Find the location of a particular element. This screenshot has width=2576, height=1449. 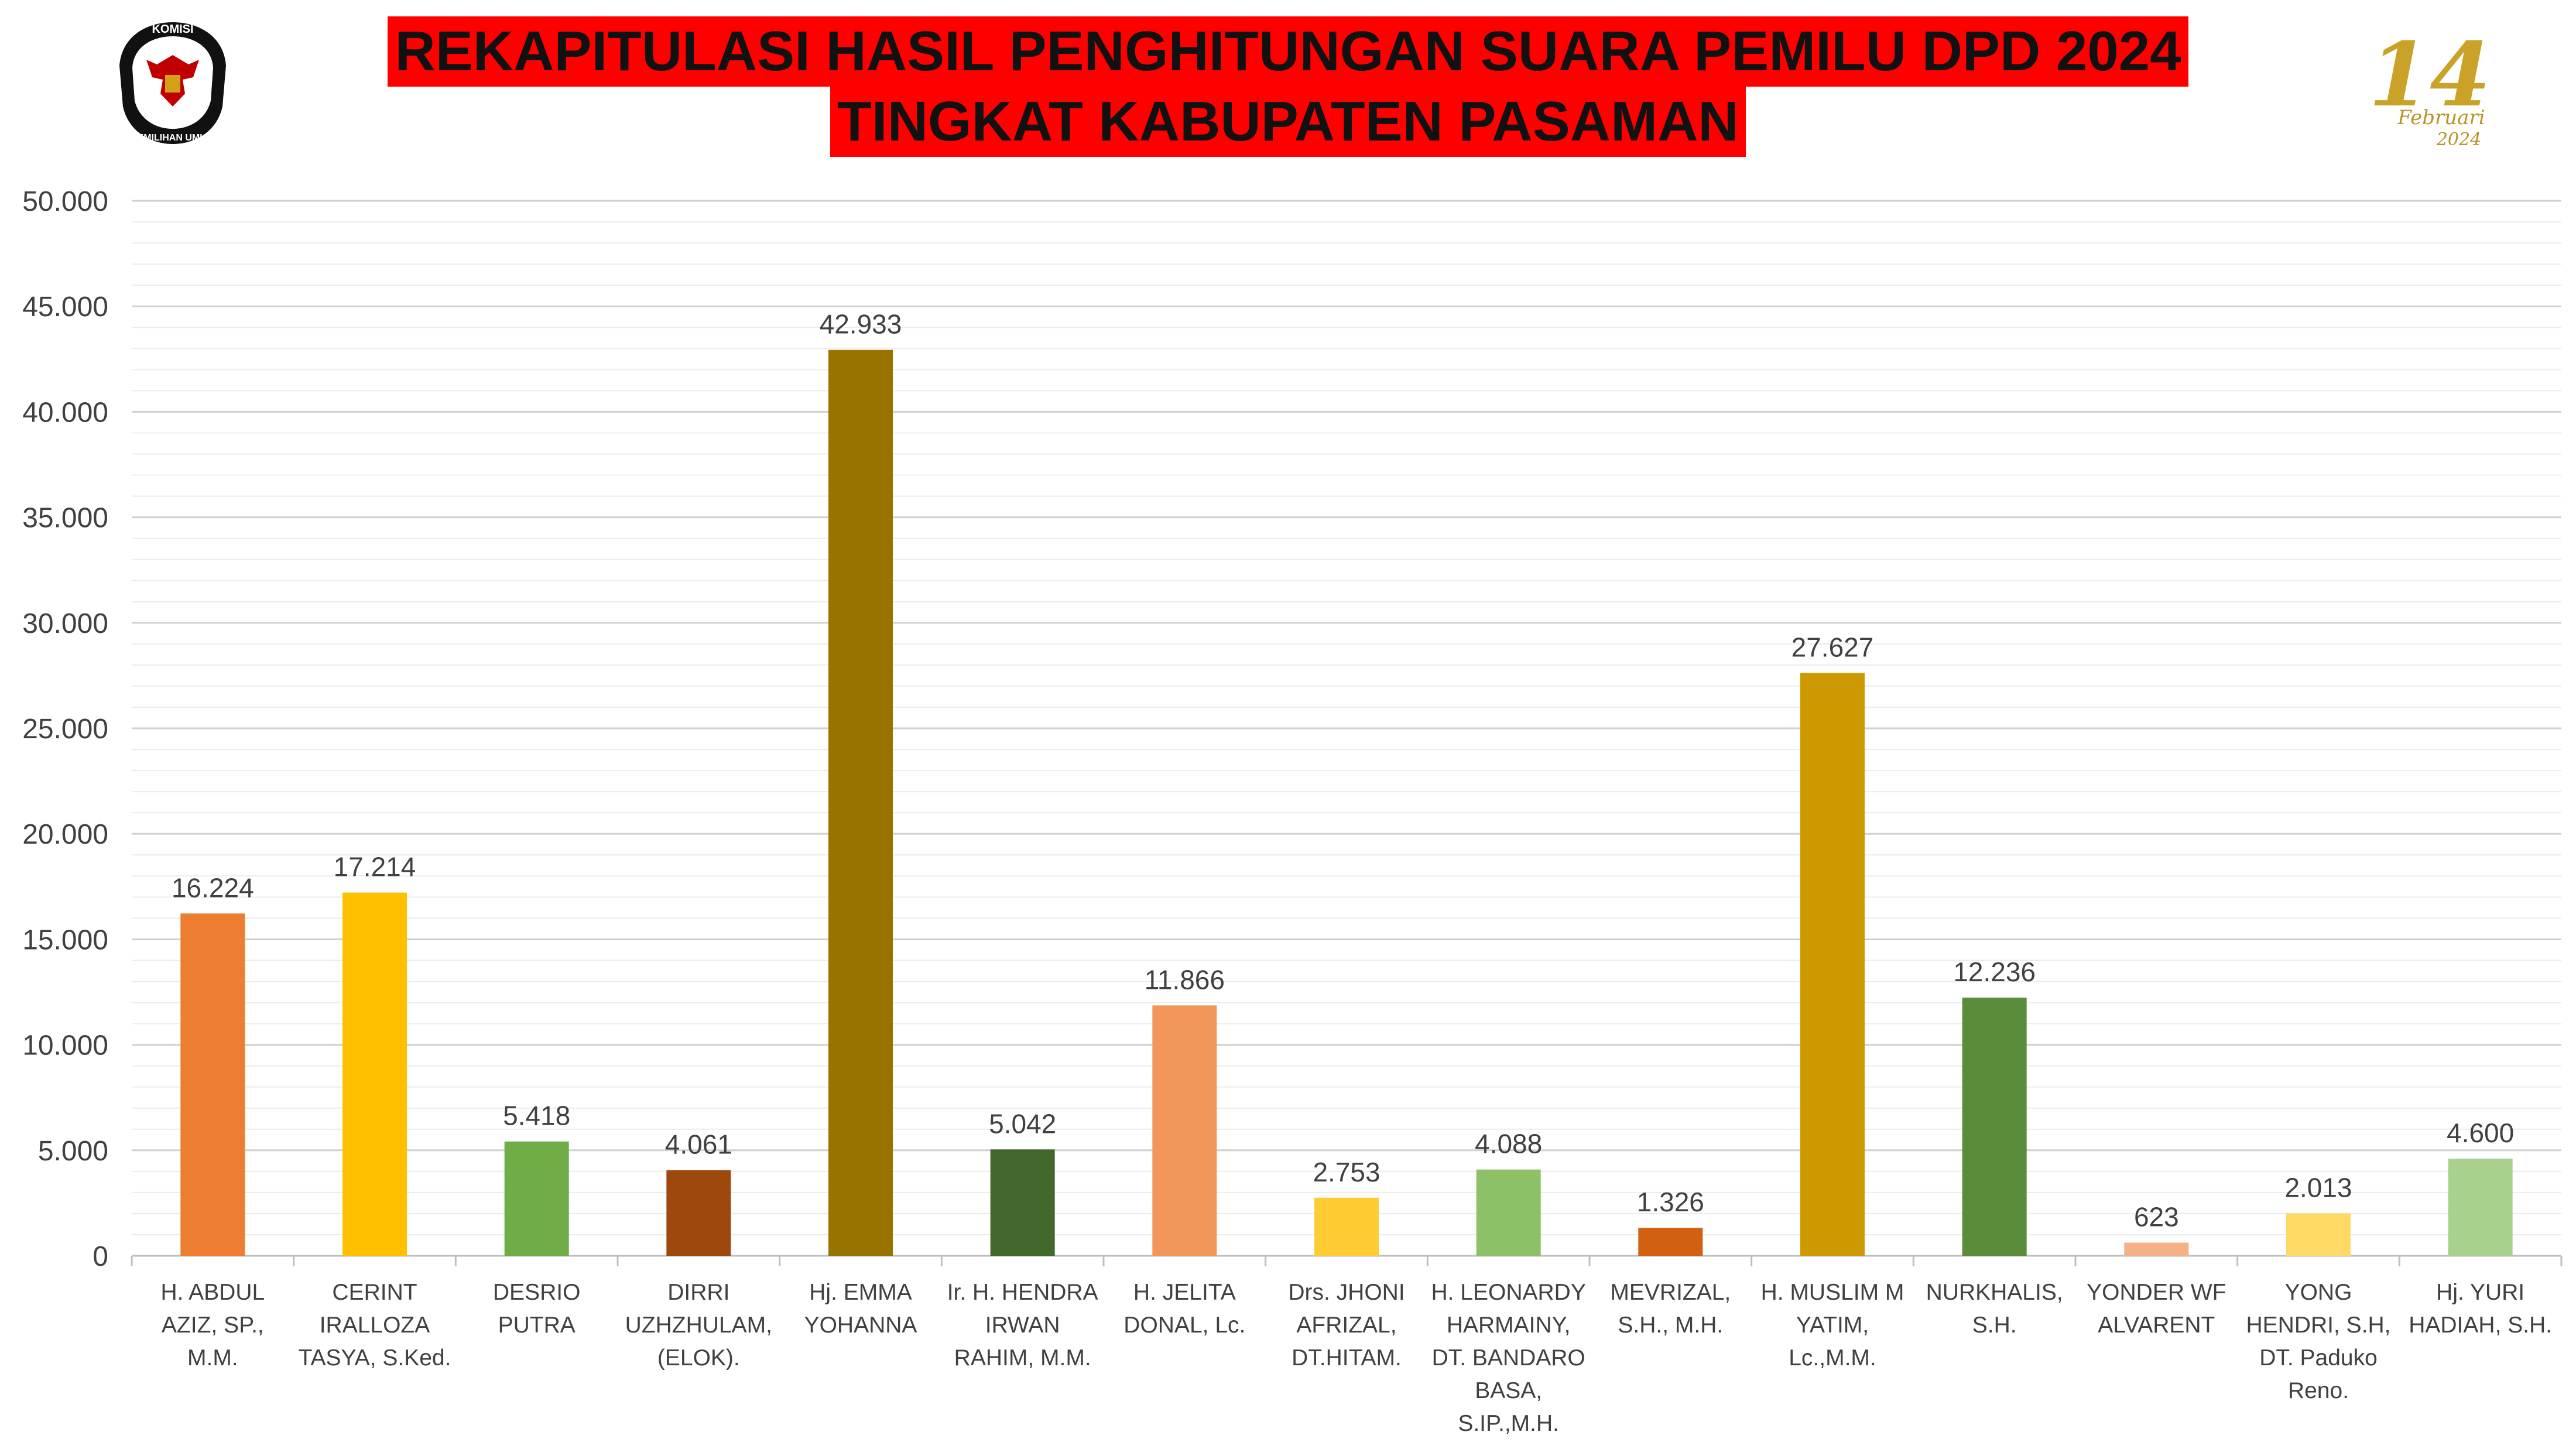

data-label: 623 is located at coordinates (2156, 1217).